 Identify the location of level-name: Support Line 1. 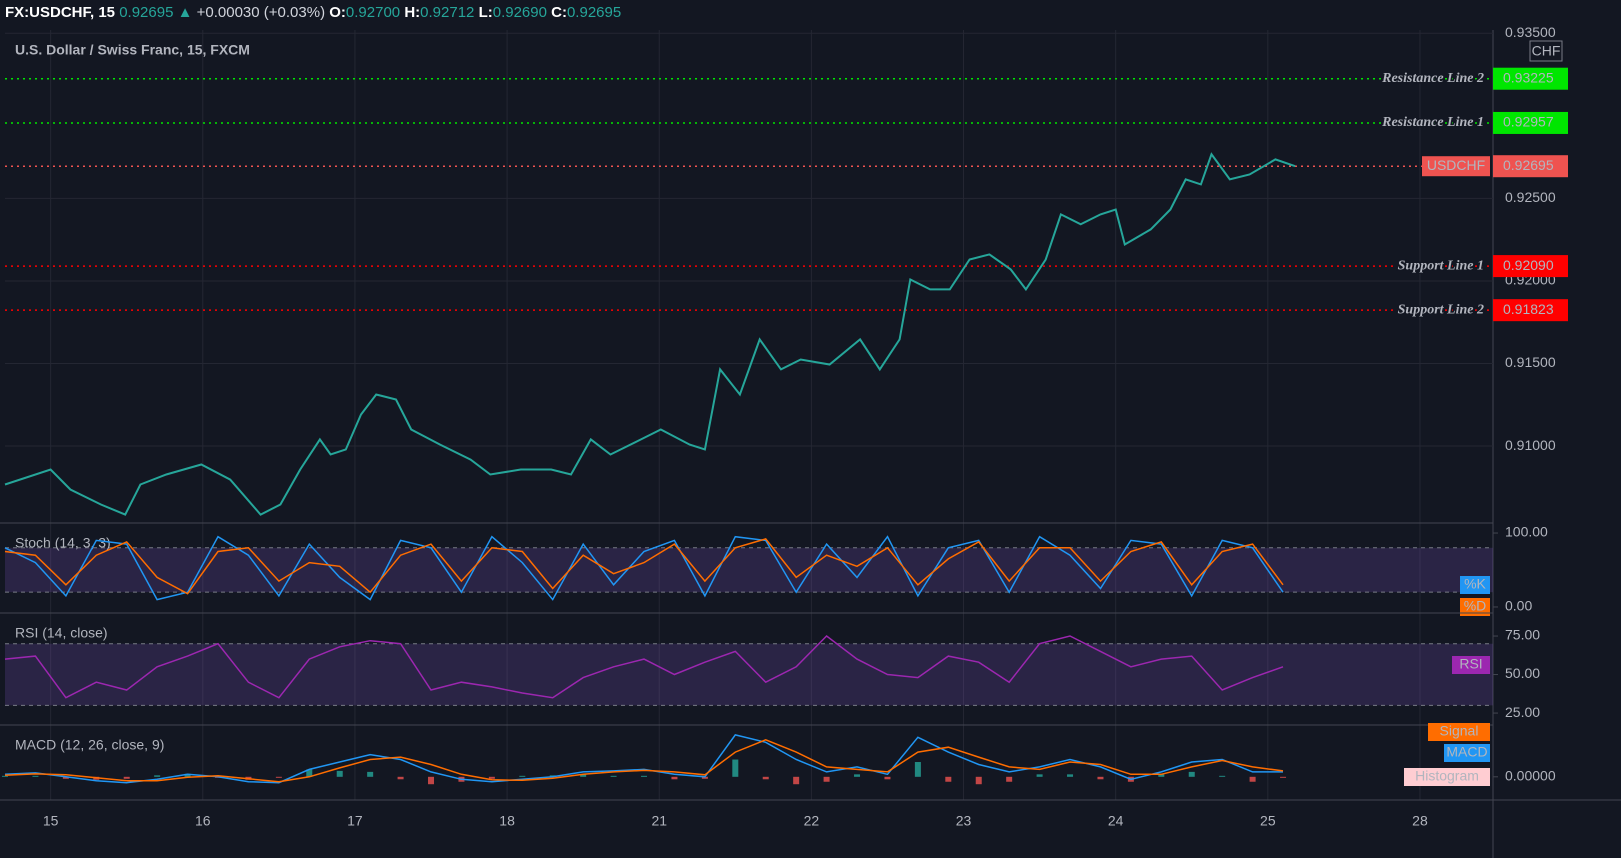
(1441, 265).